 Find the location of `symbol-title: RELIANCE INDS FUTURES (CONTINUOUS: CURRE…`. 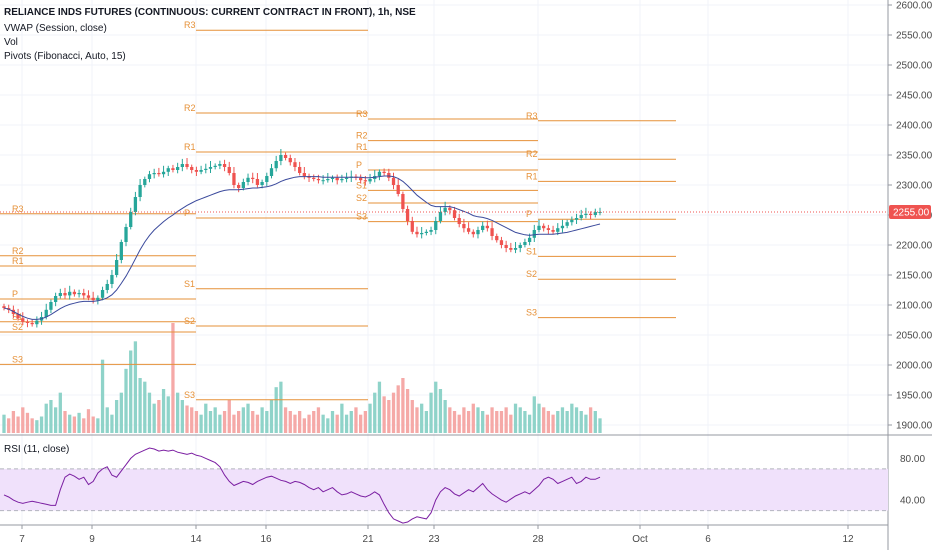

symbol-title: RELIANCE INDS FUTURES (CONTINUOUS: CURRE… is located at coordinates (210, 12).